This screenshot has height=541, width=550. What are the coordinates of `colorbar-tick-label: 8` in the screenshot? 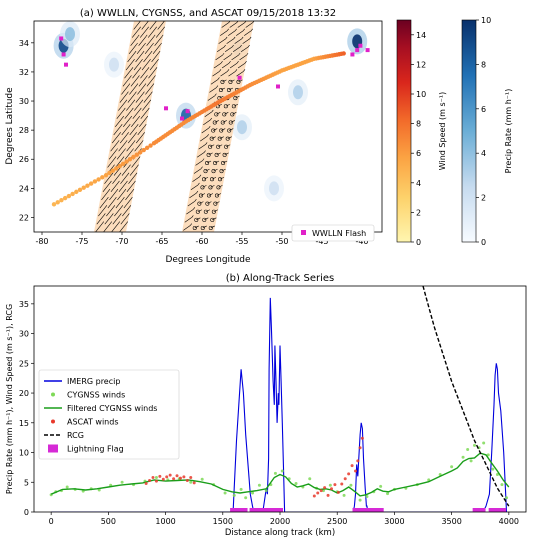 It's located at (418, 124).